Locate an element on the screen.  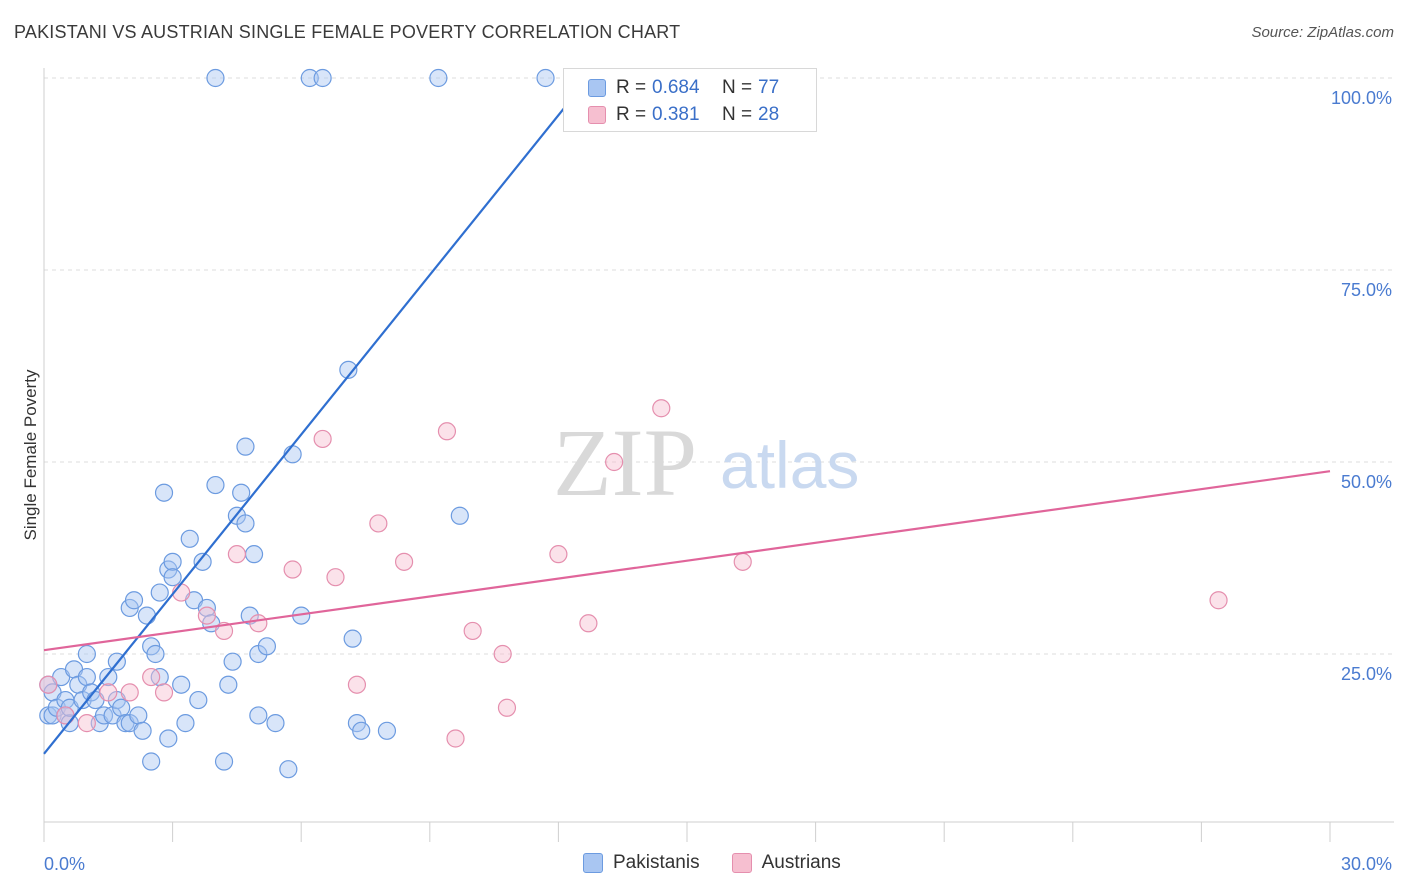
legend-r-value: 0.684 is located at coordinates (676, 87).